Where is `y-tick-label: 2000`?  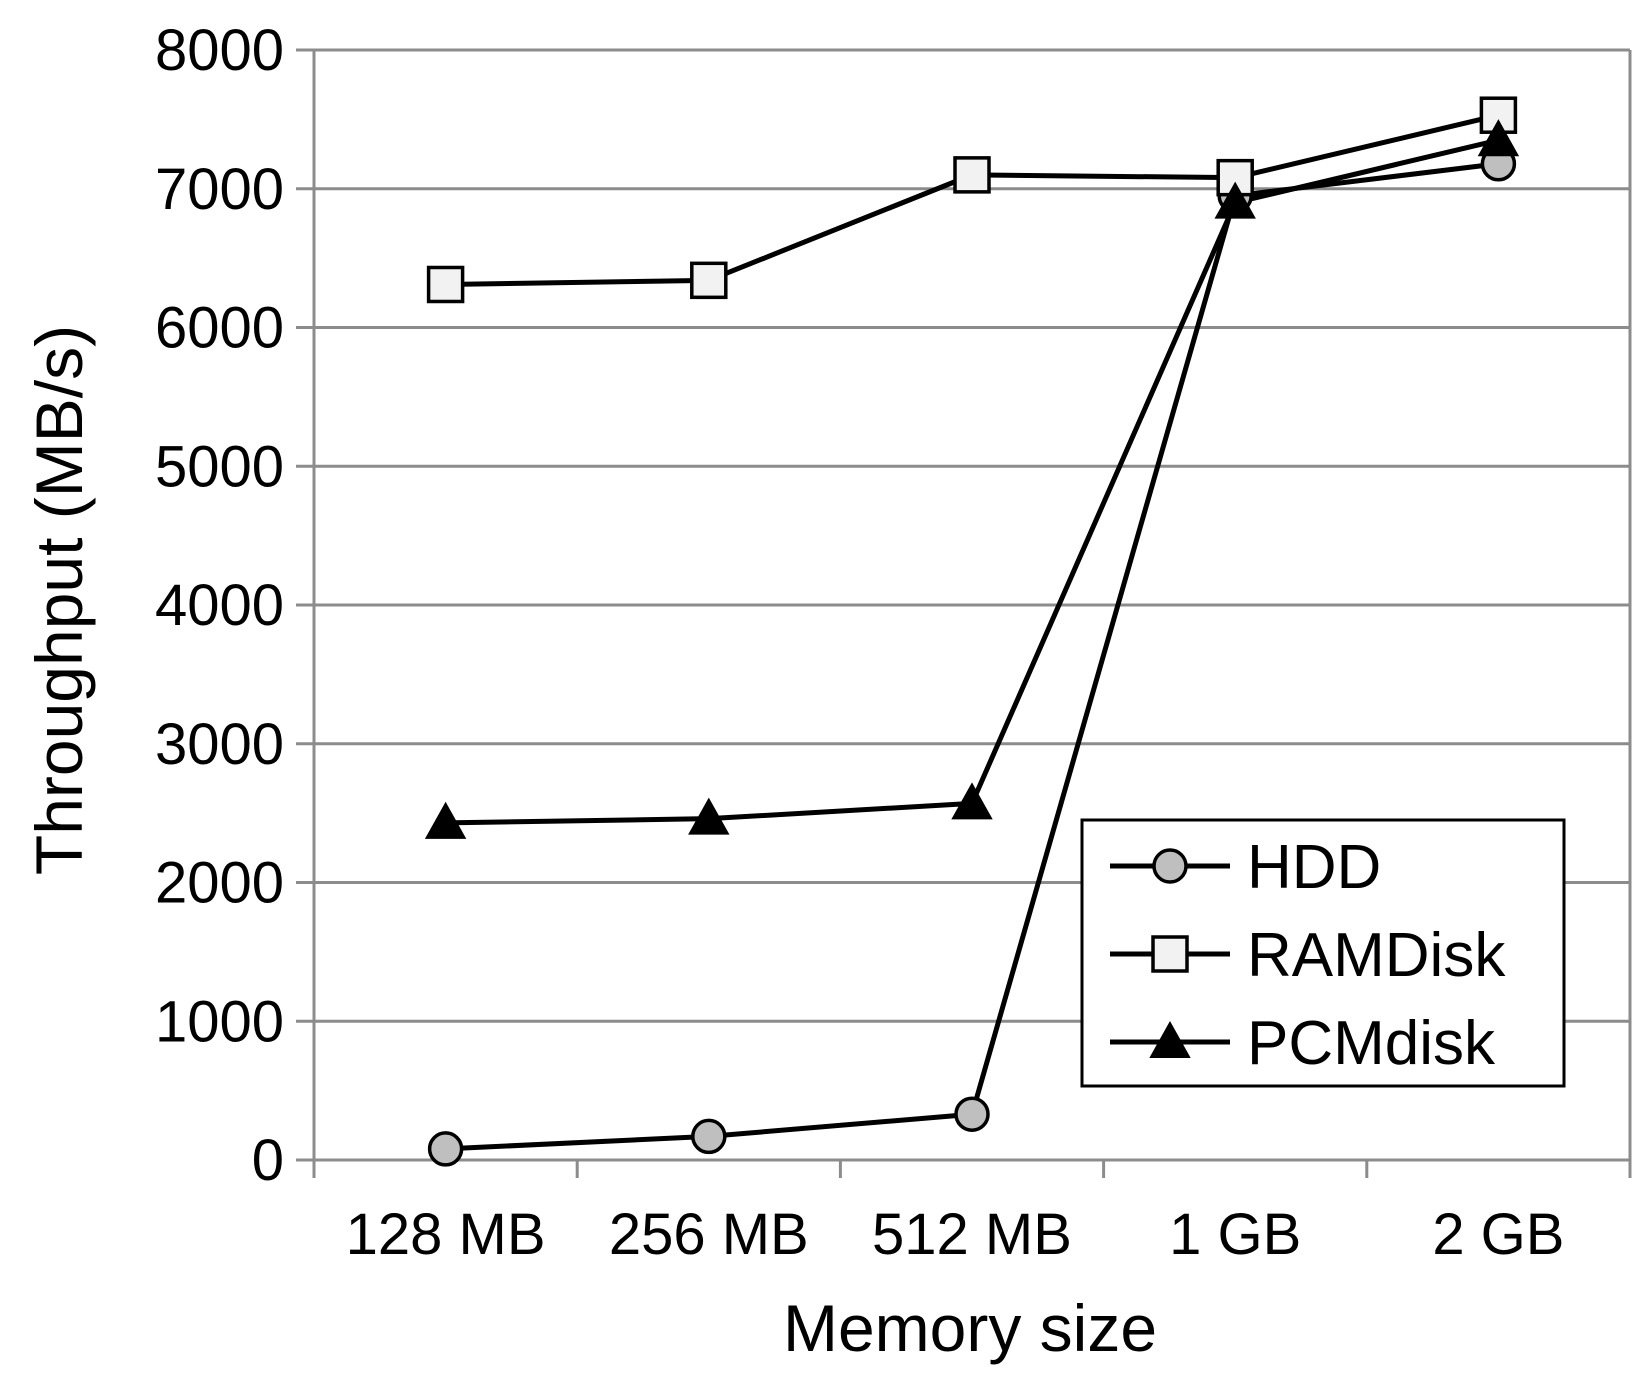
y-tick-label: 2000 is located at coordinates (219, 883).